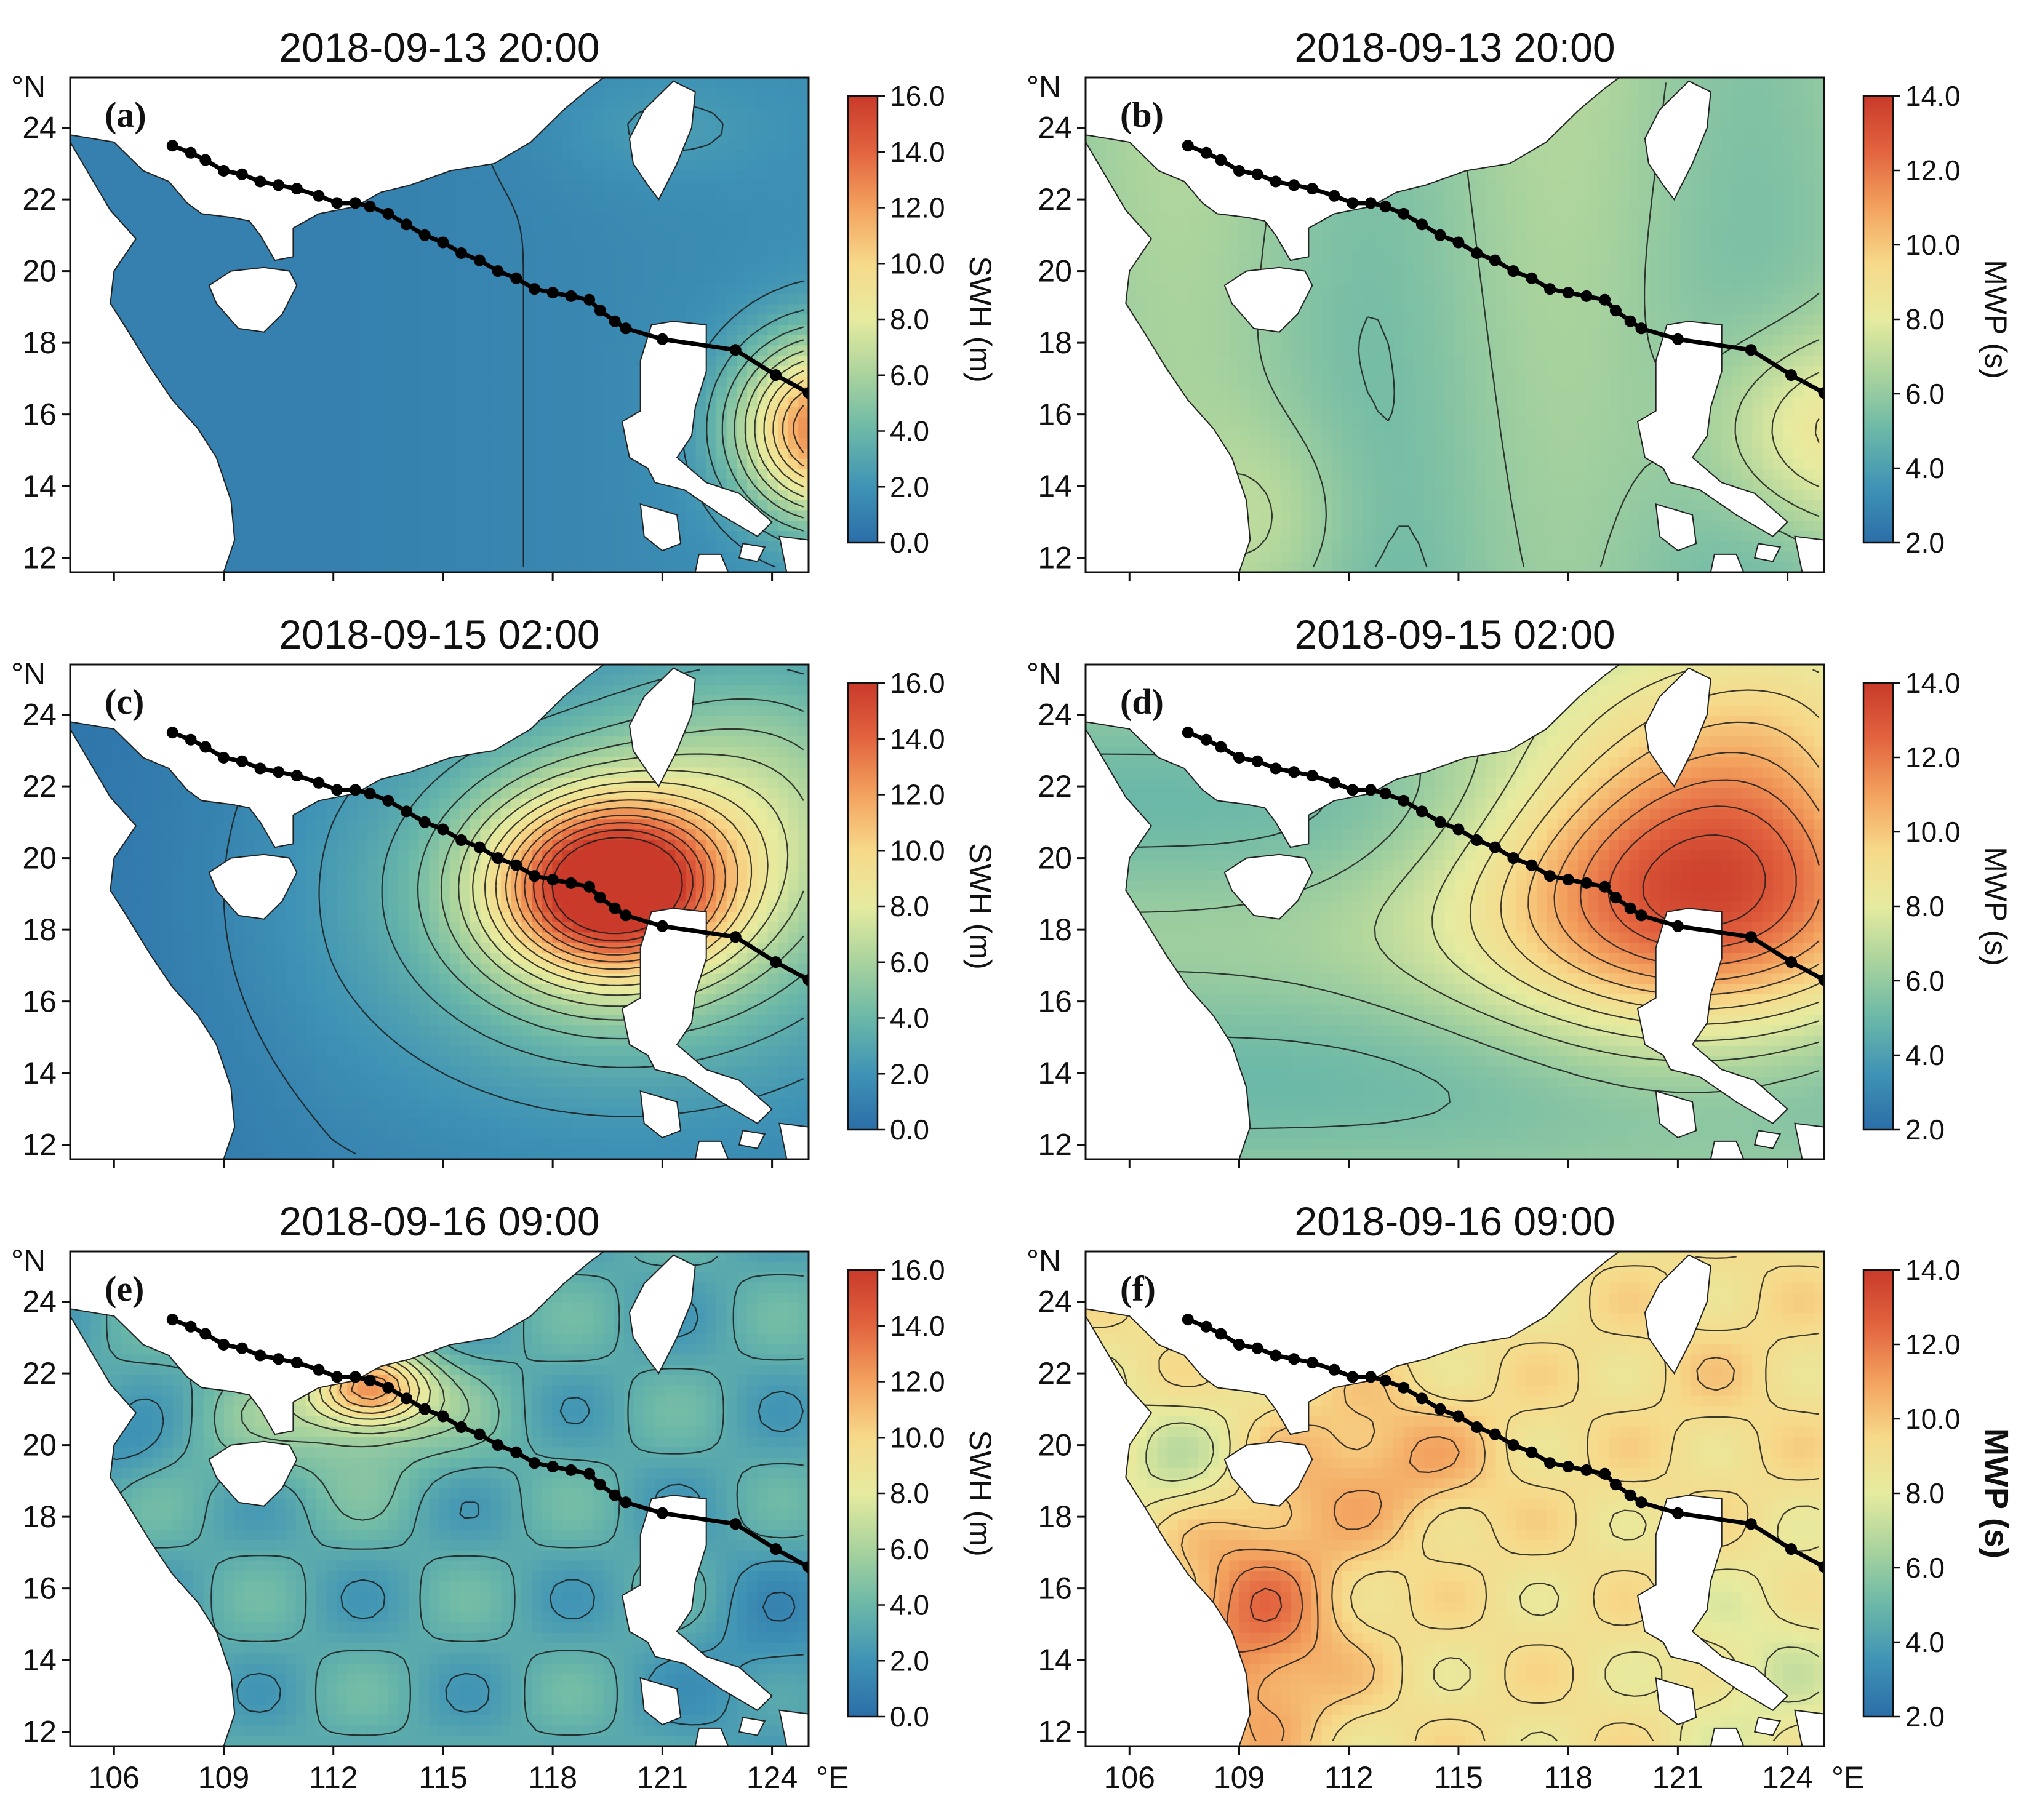 The image size is (2037, 1820). I want to click on colorbar: 16.0 14.0 12.0 10.0 8.0 6.0 4.0 2.0 0.0 SWH (m), so click(922, 319).